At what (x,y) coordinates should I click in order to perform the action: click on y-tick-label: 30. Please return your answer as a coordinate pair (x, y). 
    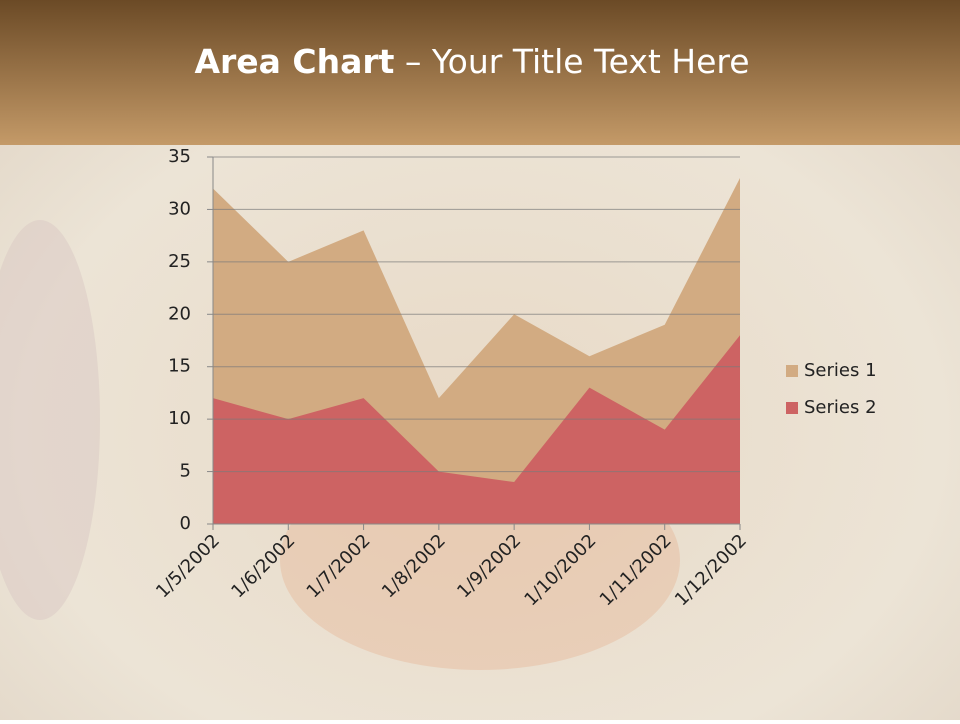
    Looking at the image, I should click on (179, 208).